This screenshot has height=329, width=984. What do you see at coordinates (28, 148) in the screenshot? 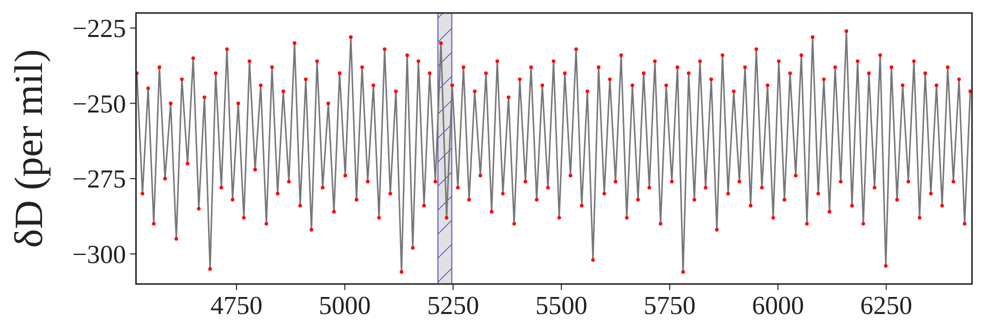
I see `y-axis-title: δD (per mil)` at bounding box center [28, 148].